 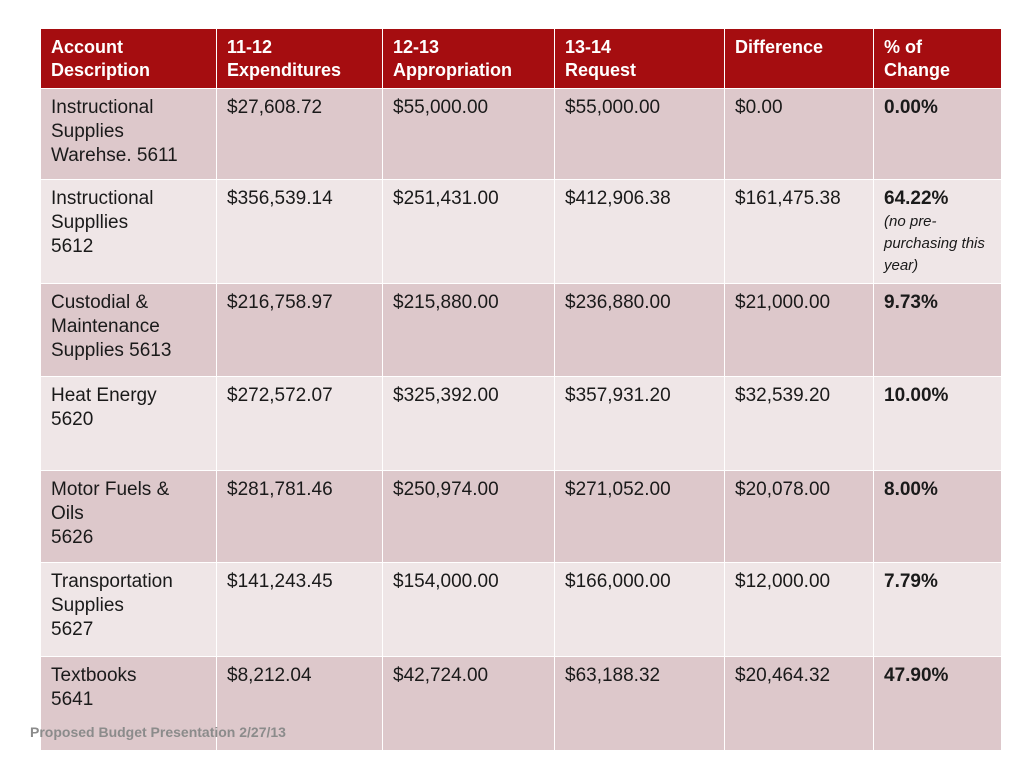 What do you see at coordinates (639, 58) in the screenshot?
I see `column-header-request: 13-14 Request` at bounding box center [639, 58].